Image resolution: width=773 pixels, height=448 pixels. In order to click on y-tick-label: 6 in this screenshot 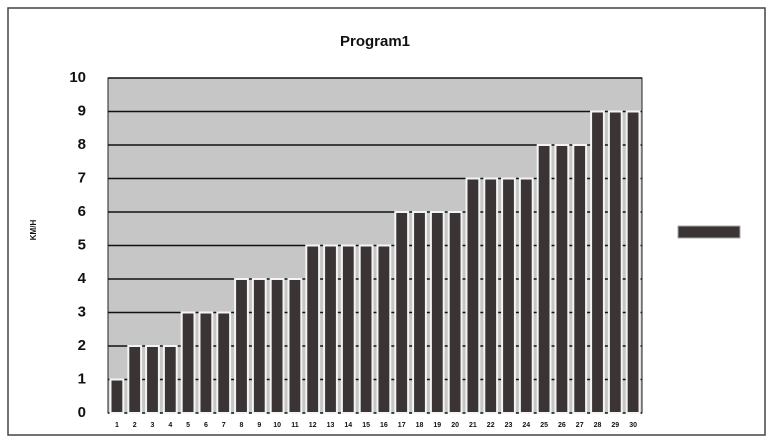, I will do `click(82, 211)`.